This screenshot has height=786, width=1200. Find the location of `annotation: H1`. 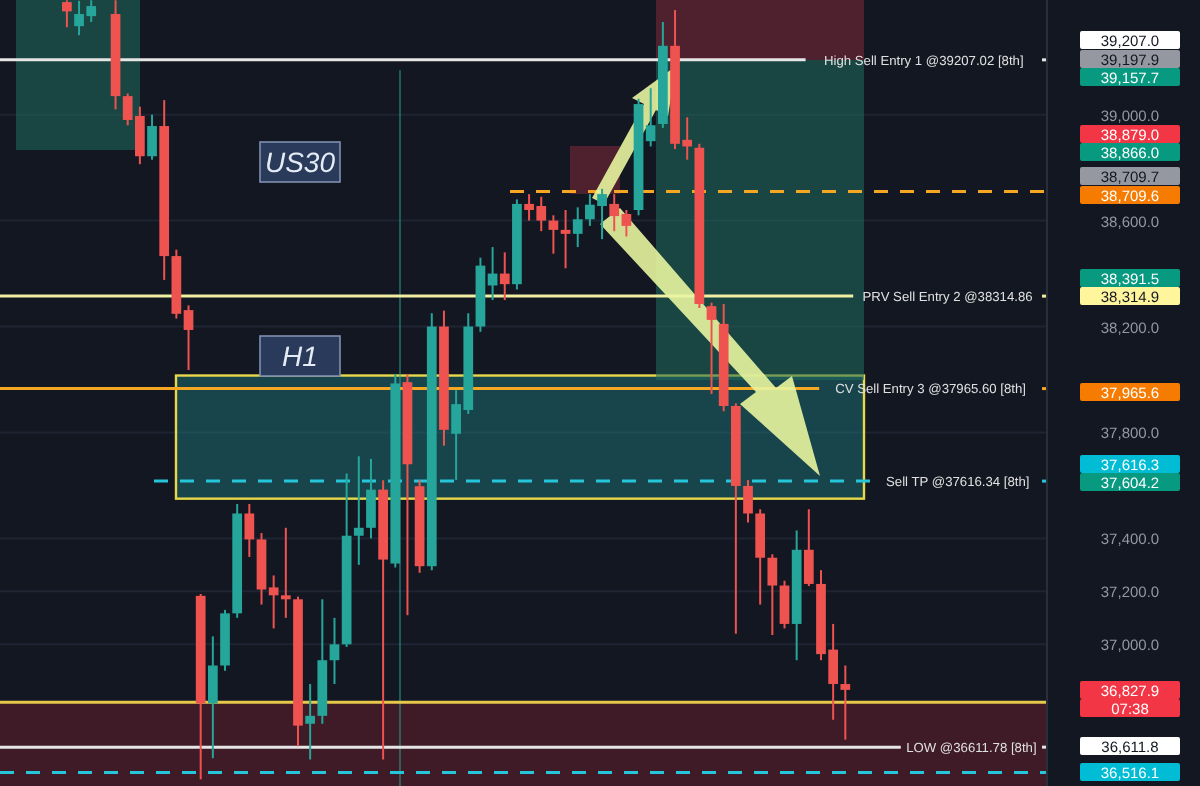

annotation: H1 is located at coordinates (300, 356).